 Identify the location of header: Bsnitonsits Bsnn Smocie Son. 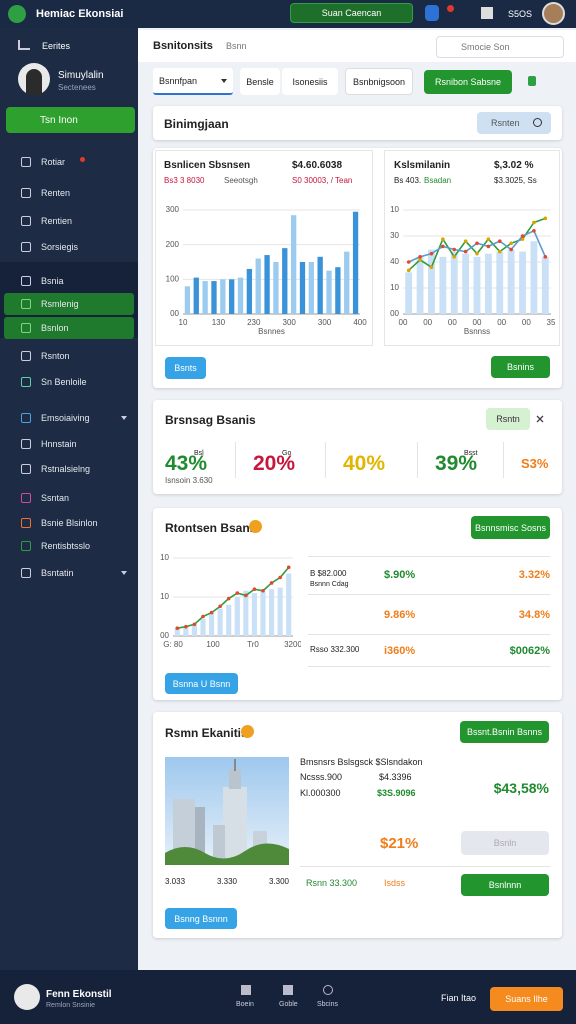
(357, 46).